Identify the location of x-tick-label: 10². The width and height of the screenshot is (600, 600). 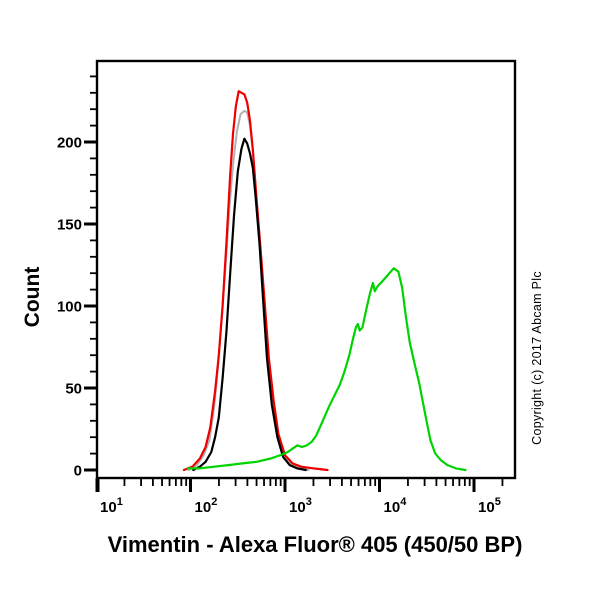
(206, 506).